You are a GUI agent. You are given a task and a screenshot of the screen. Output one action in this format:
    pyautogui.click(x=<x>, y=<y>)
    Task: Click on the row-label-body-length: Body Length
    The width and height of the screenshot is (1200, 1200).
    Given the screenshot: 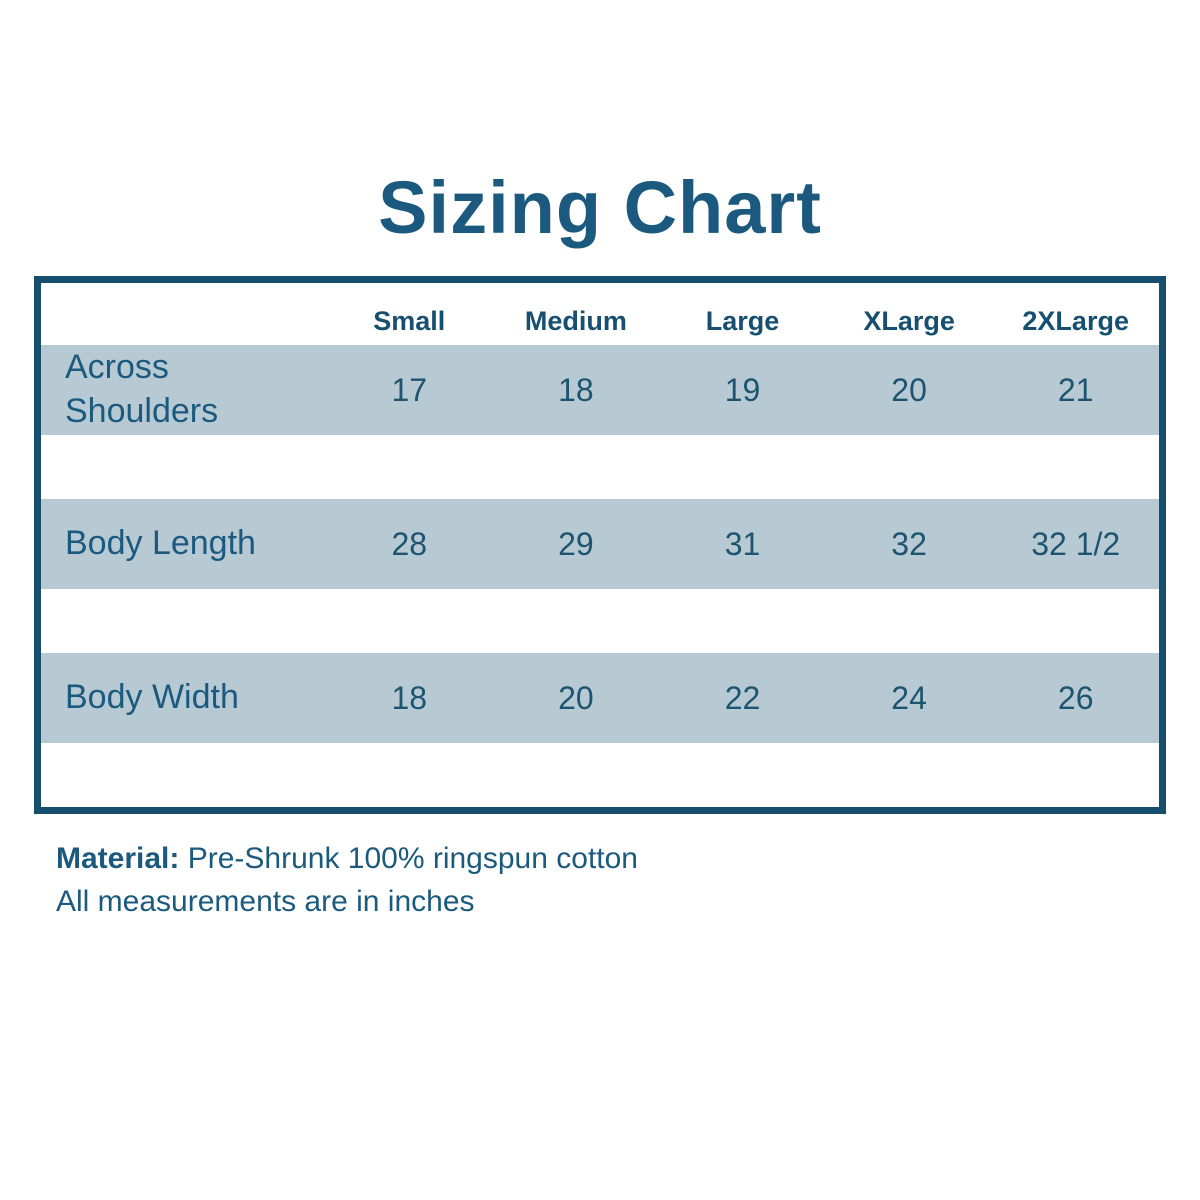 What is the action you would take?
    pyautogui.click(x=160, y=543)
    